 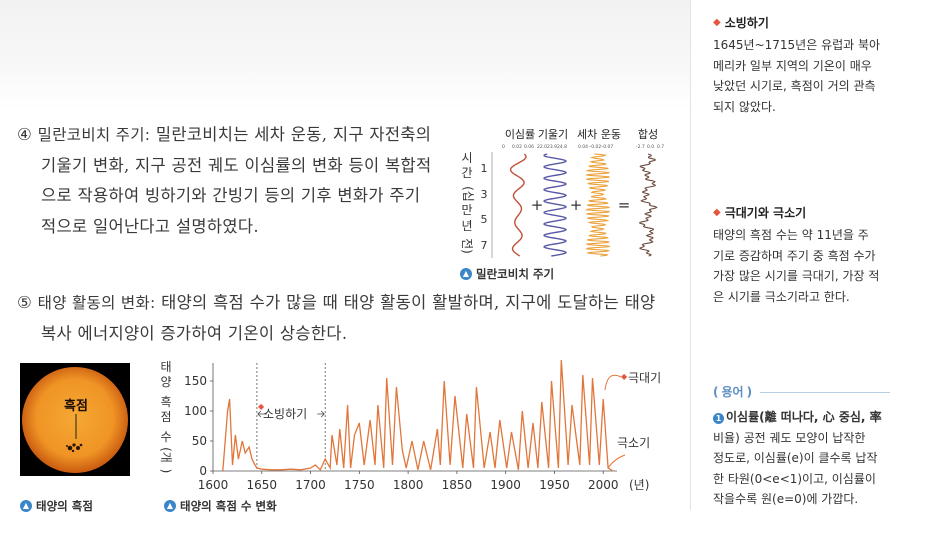 I want to click on ss-ytick-label: 0, so click(x=203, y=471).